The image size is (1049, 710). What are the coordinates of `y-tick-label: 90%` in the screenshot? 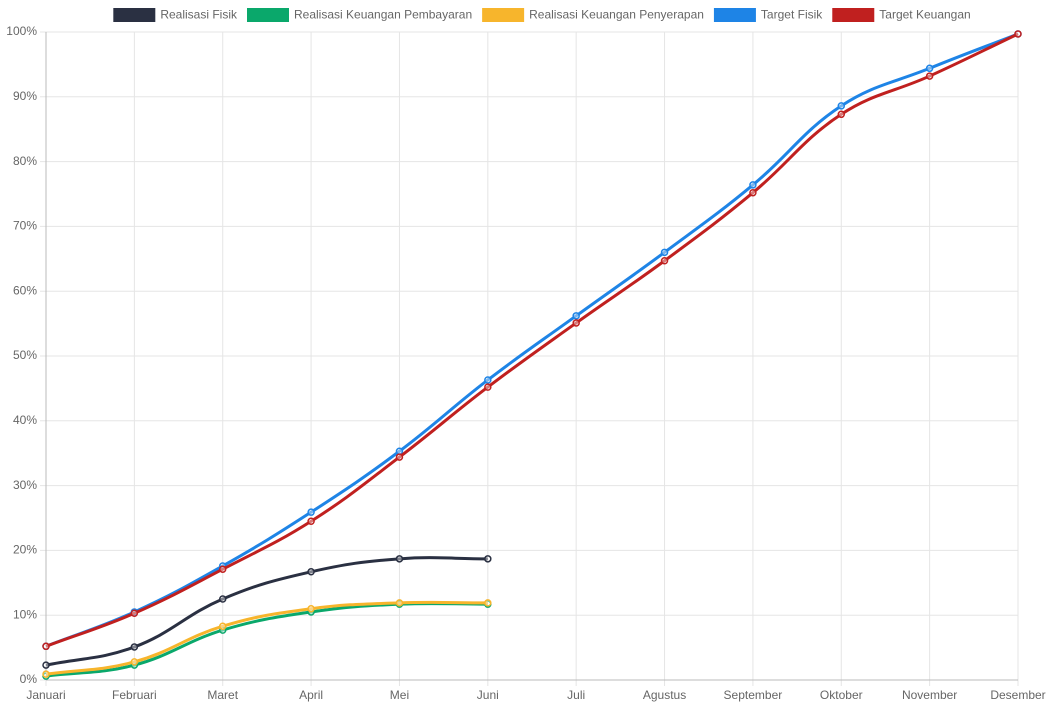 It's located at (25, 96).